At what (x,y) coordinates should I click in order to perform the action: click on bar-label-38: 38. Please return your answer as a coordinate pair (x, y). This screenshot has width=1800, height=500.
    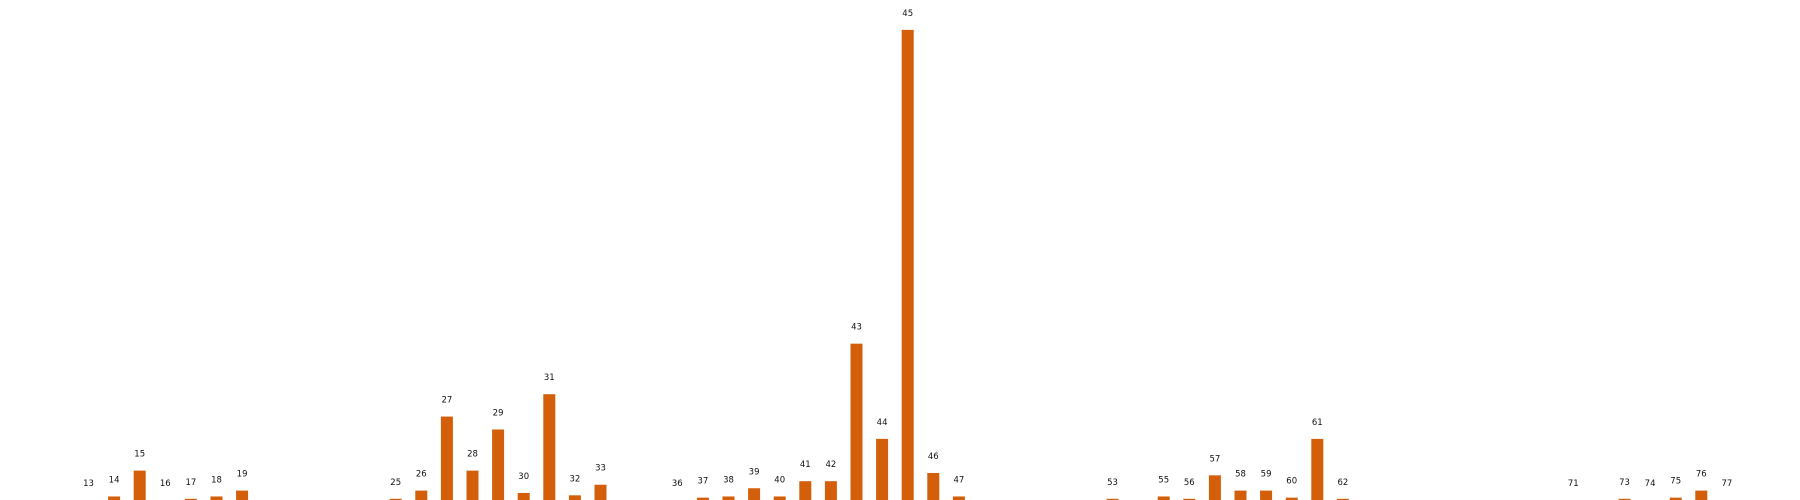
    Looking at the image, I should click on (728, 480).